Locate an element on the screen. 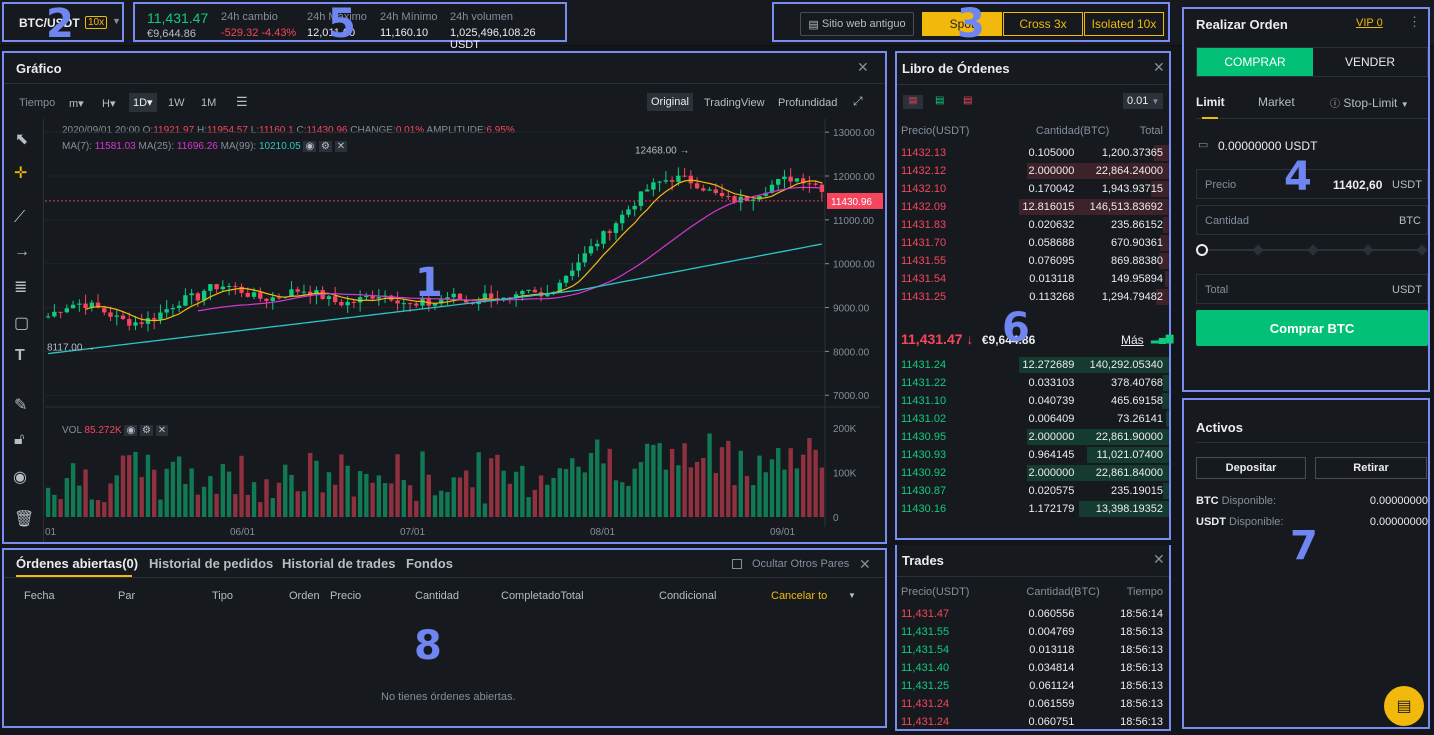  book-row: 11431.70 0.058688 670.90361 is located at coordinates (1033, 243).